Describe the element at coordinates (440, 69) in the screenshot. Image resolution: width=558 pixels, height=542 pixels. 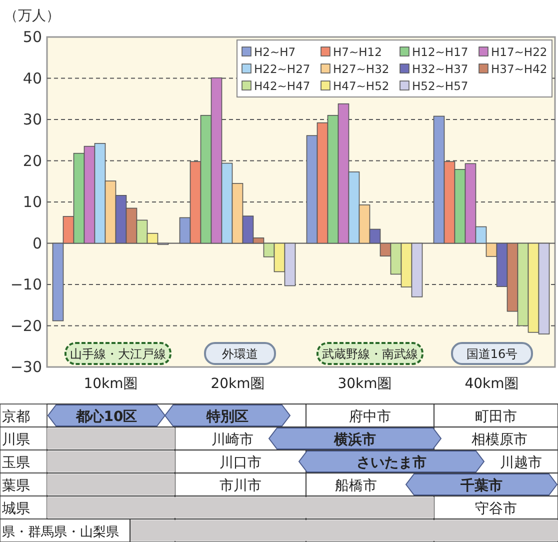
I see `legend-label: H32~H37` at that location.